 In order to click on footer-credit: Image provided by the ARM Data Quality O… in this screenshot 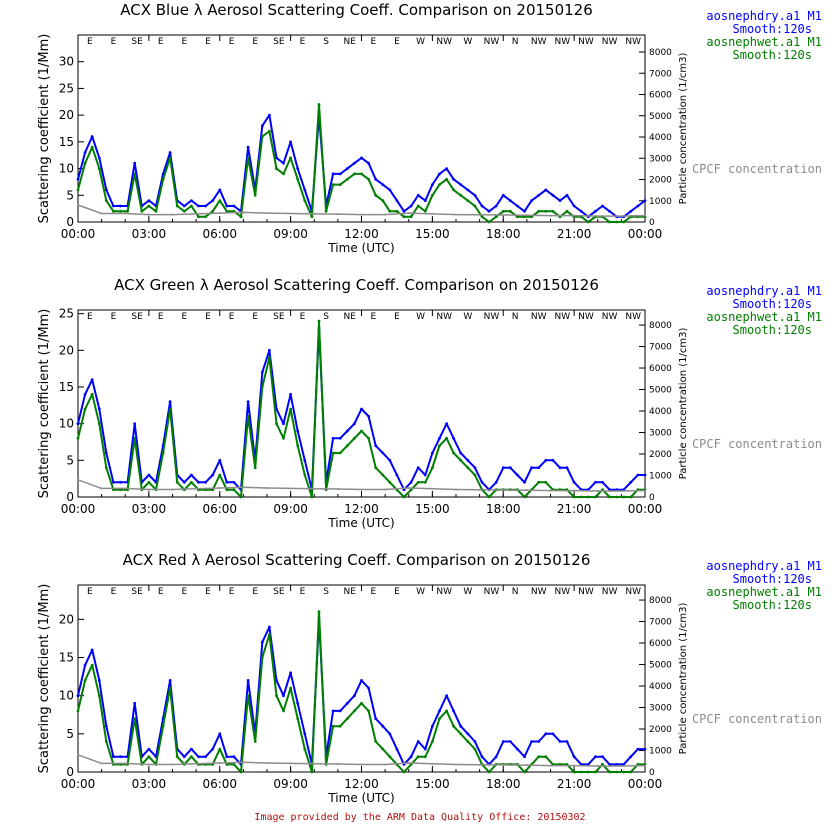, I will do `click(419, 817)`.